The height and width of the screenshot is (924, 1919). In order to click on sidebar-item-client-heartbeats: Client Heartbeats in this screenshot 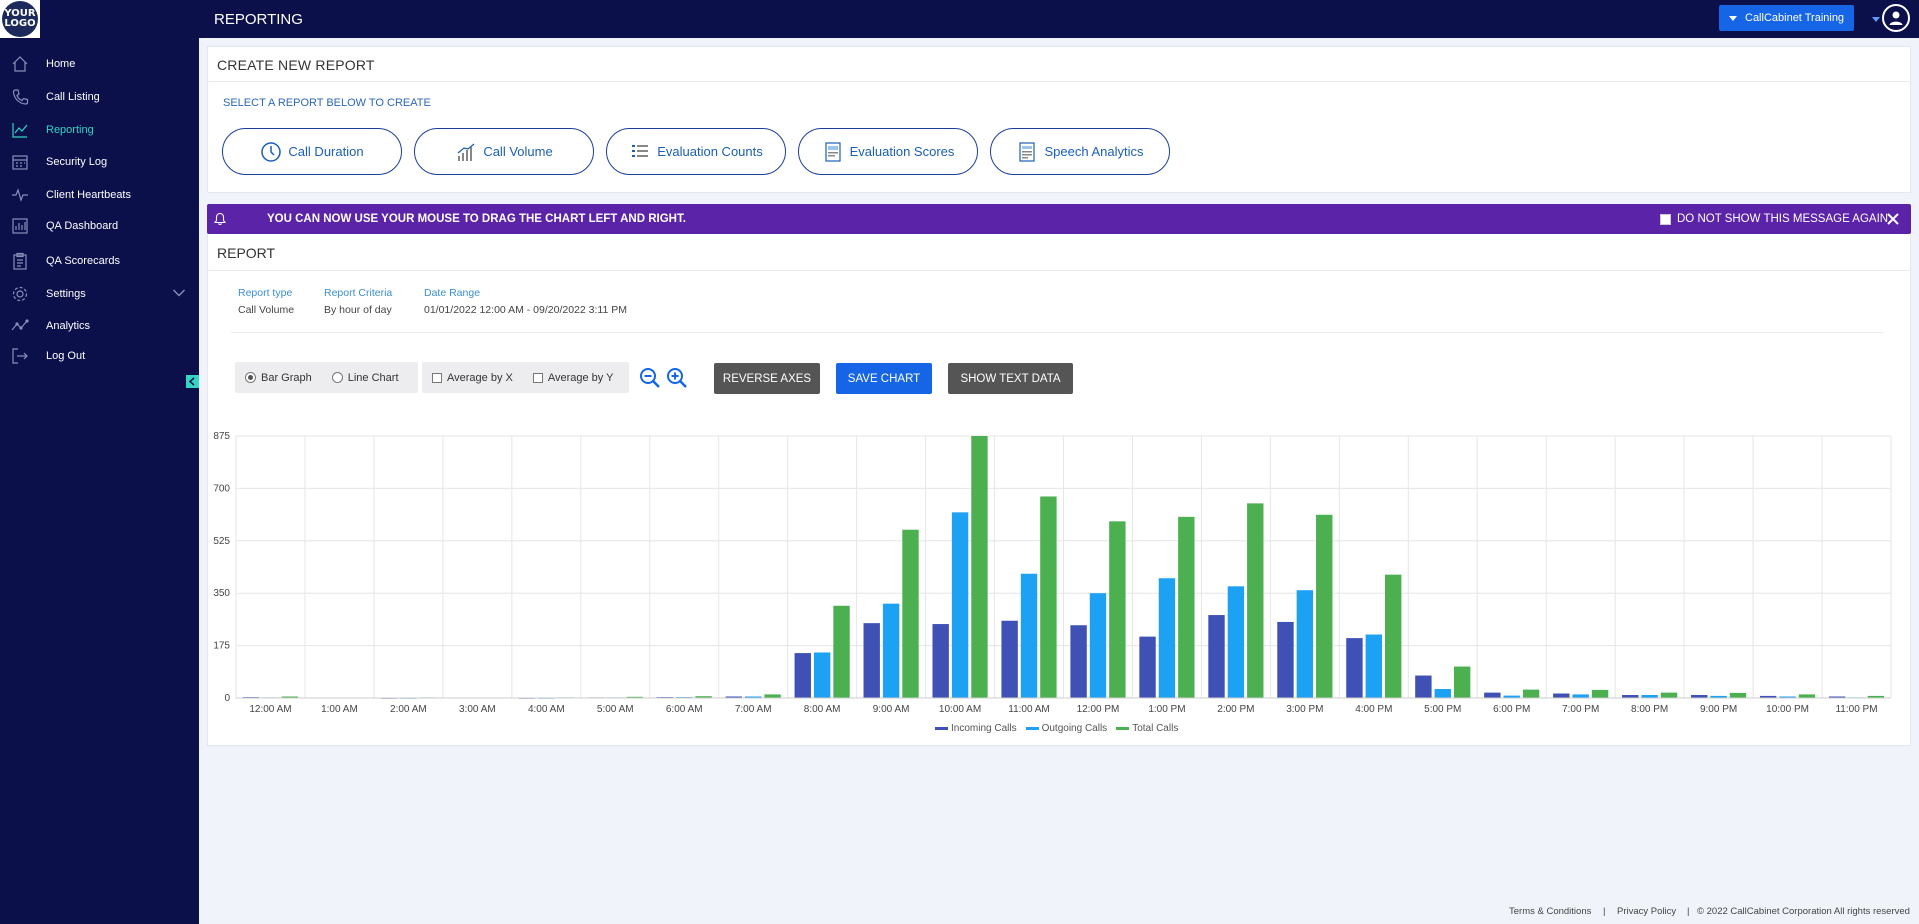, I will do `click(99, 195)`.